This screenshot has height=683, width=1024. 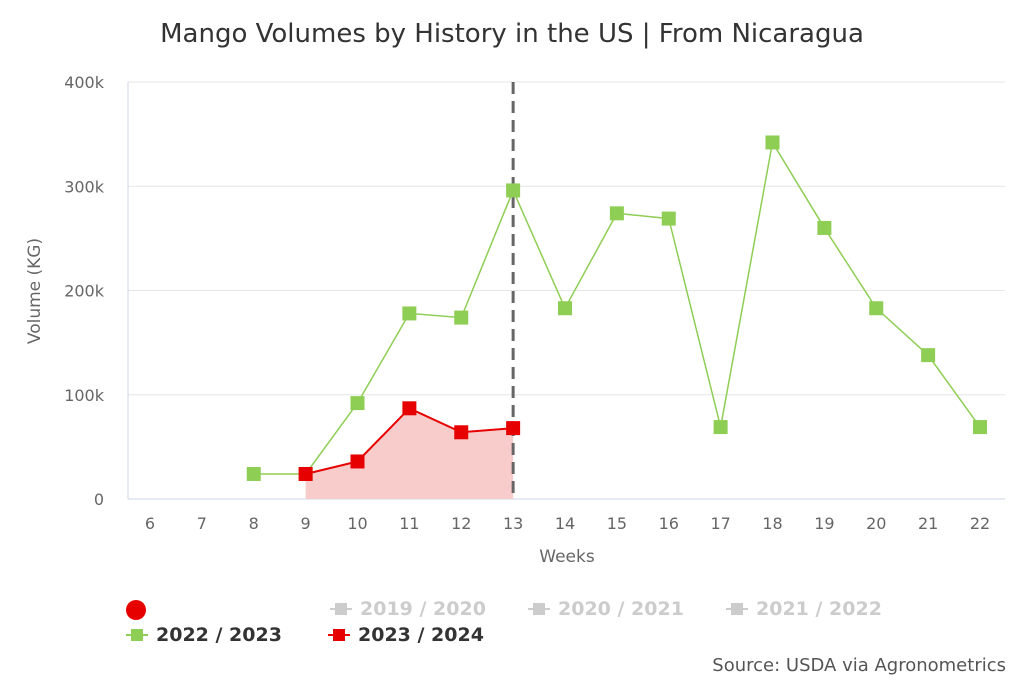 What do you see at coordinates (621, 609) in the screenshot?
I see `legend-label: 2020 / 2021` at bounding box center [621, 609].